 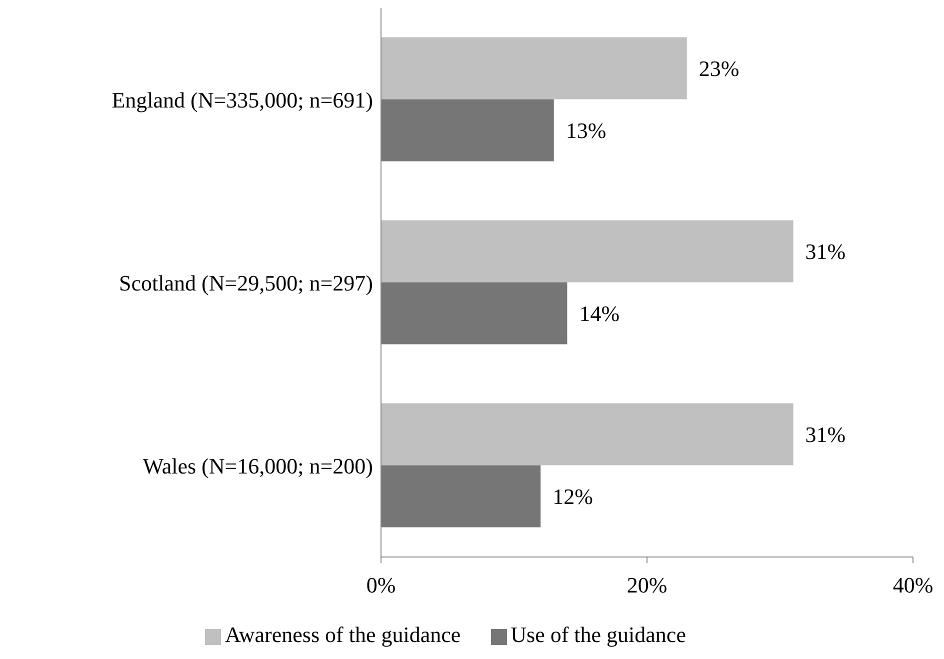 What do you see at coordinates (381, 585) in the screenshot?
I see `x-tick-label: 0%` at bounding box center [381, 585].